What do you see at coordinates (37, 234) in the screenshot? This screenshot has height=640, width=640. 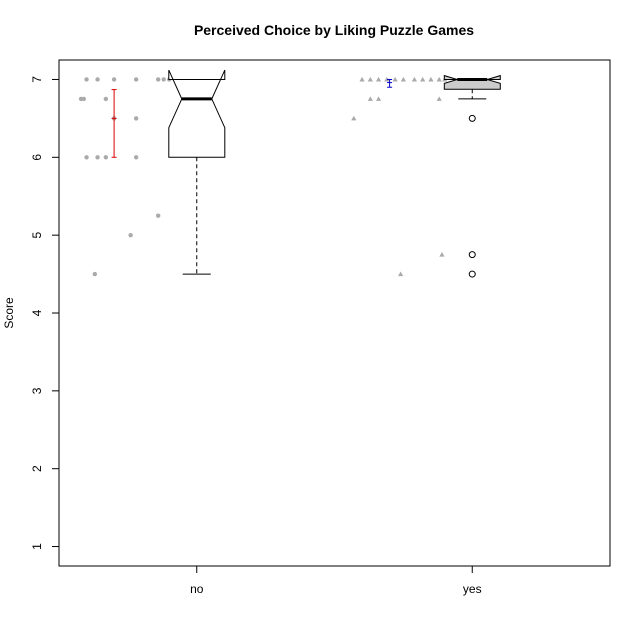 I see `y-tick-label: 5` at bounding box center [37, 234].